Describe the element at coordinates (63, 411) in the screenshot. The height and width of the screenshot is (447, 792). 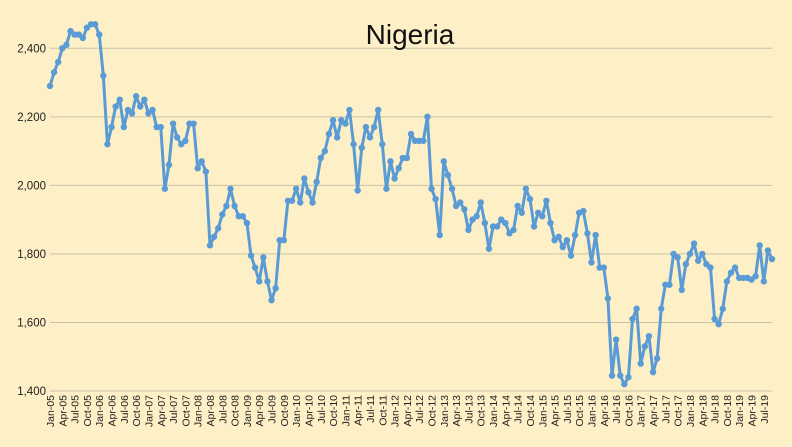
I see `x-tick-label: Apr-05` at that location.